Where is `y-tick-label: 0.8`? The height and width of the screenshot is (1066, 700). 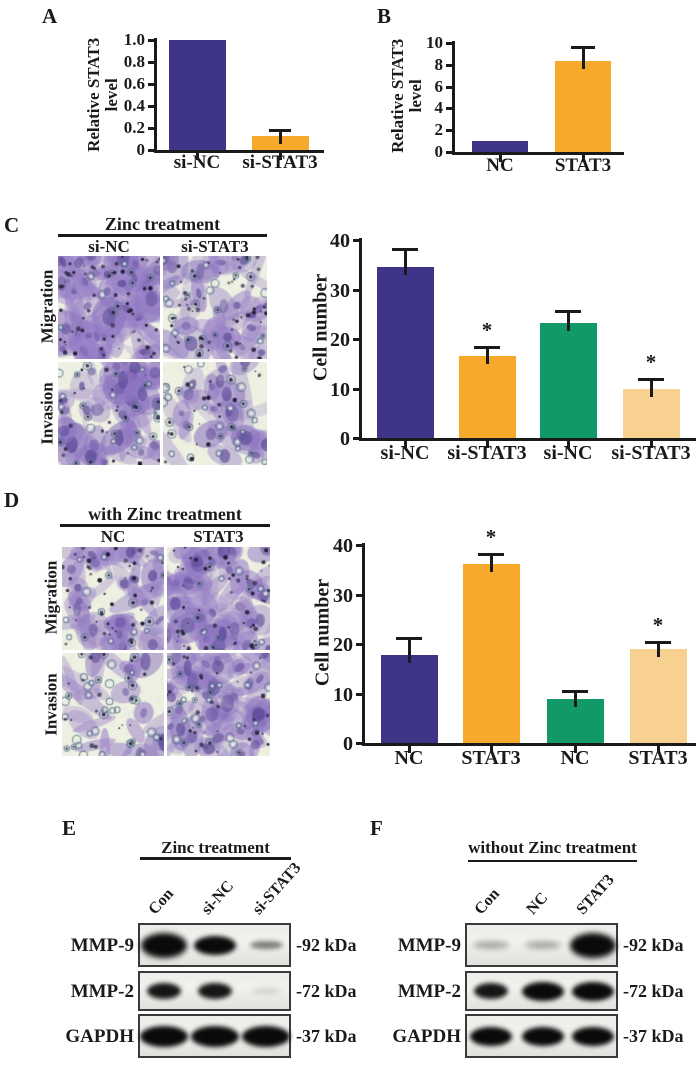
y-tick-label: 0.8 is located at coordinates (134, 61).